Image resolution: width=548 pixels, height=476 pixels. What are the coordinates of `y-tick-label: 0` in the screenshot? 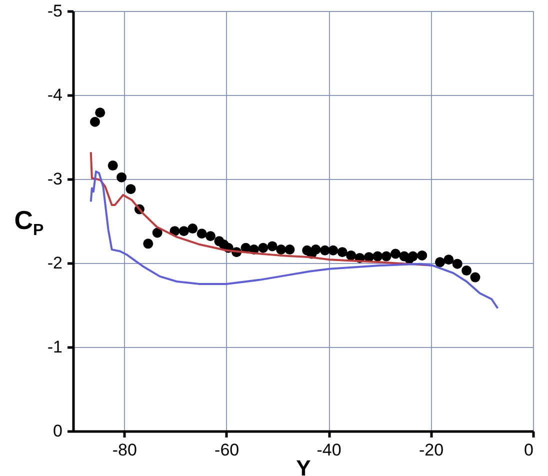 It's located at (57, 431).